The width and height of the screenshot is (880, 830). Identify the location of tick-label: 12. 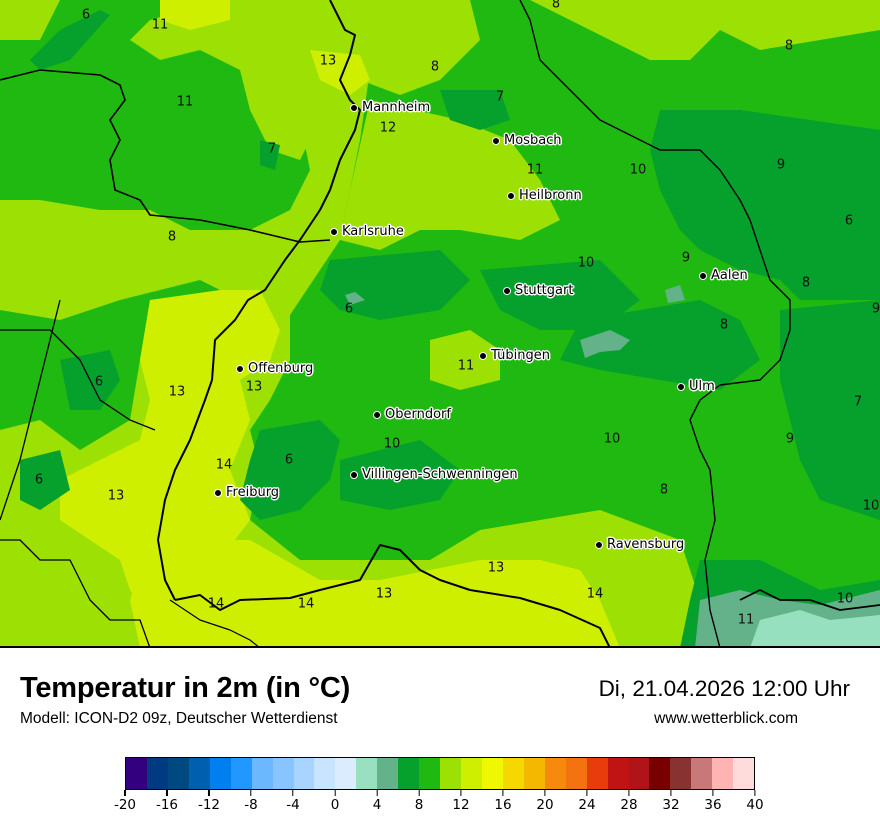
(461, 805).